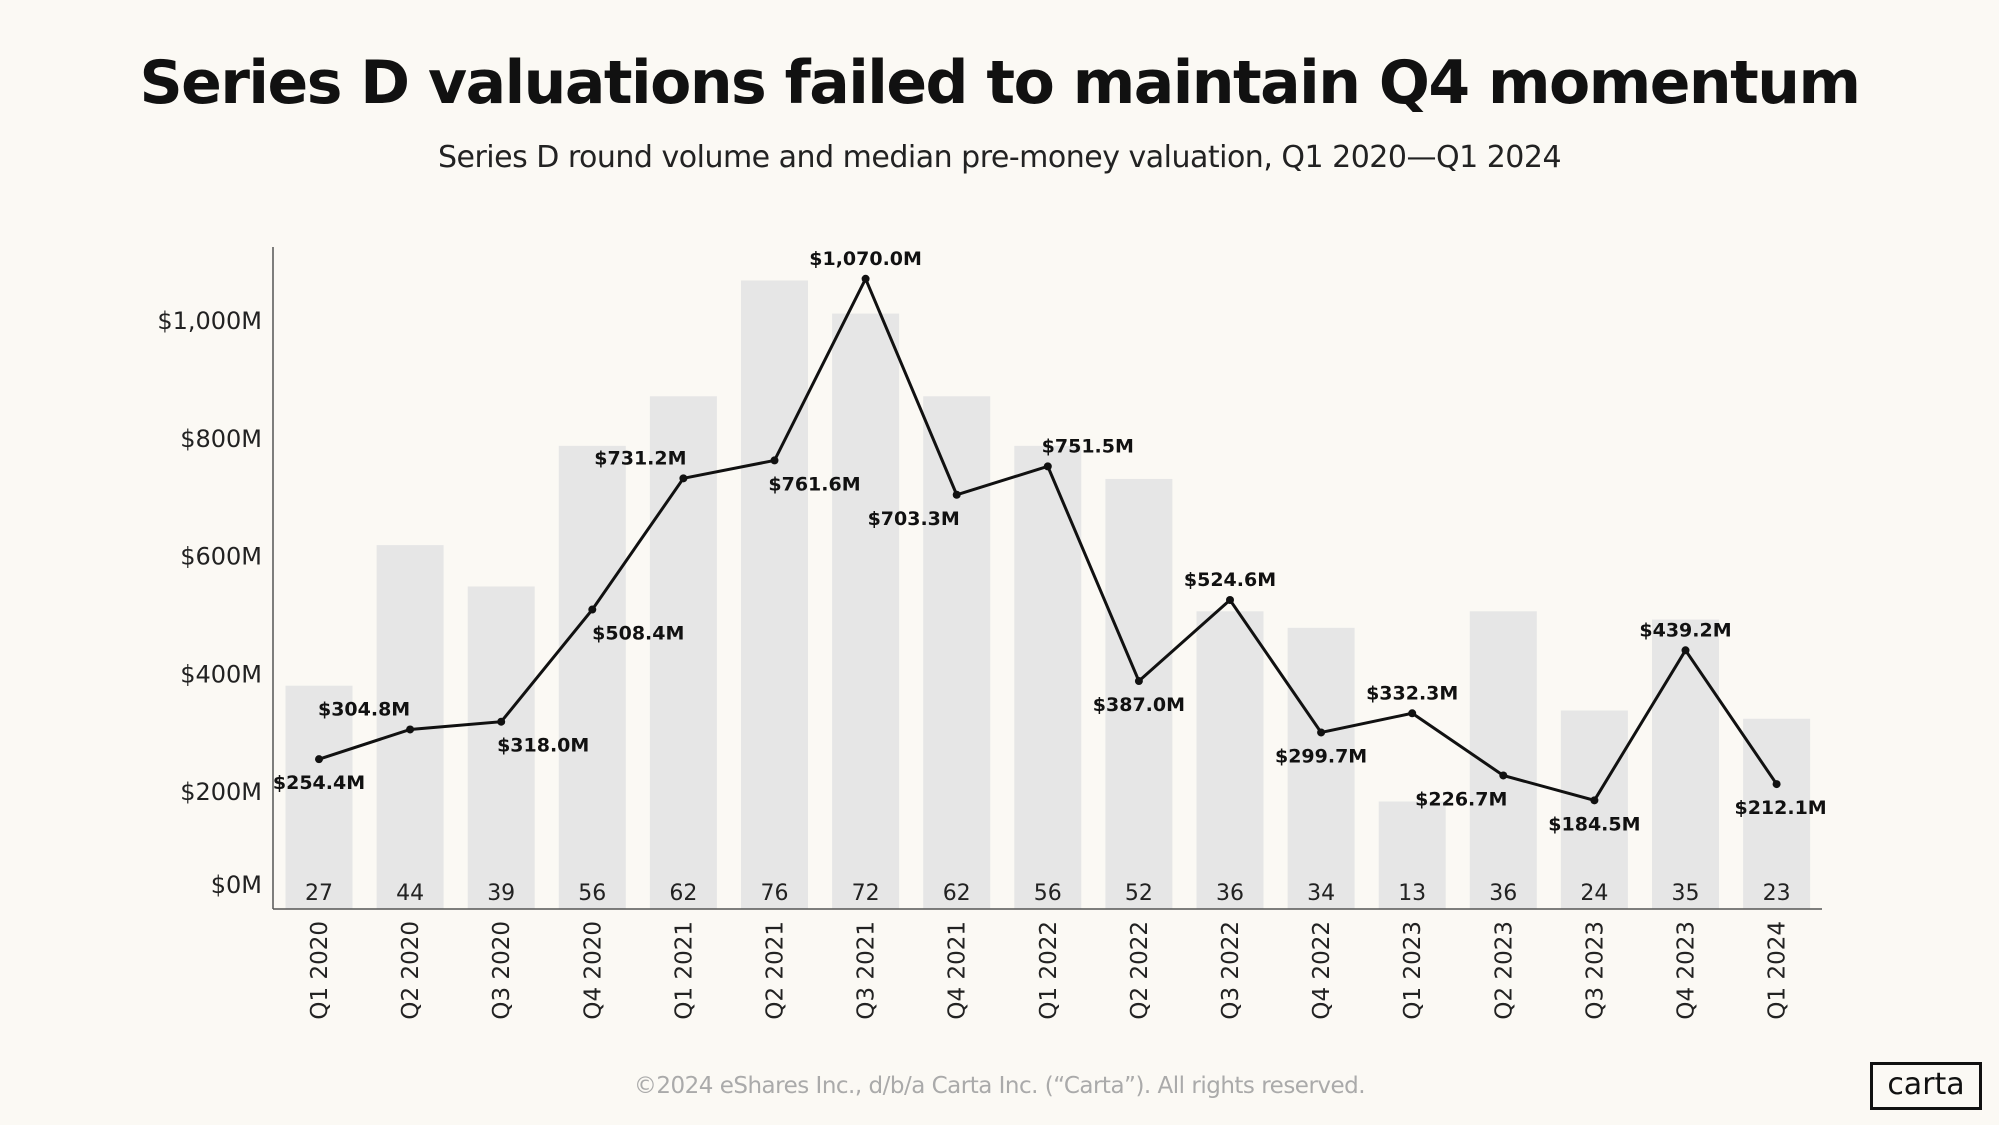 The image size is (1999, 1125). I want to click on valuation-label: $524.6M, so click(1230, 580).